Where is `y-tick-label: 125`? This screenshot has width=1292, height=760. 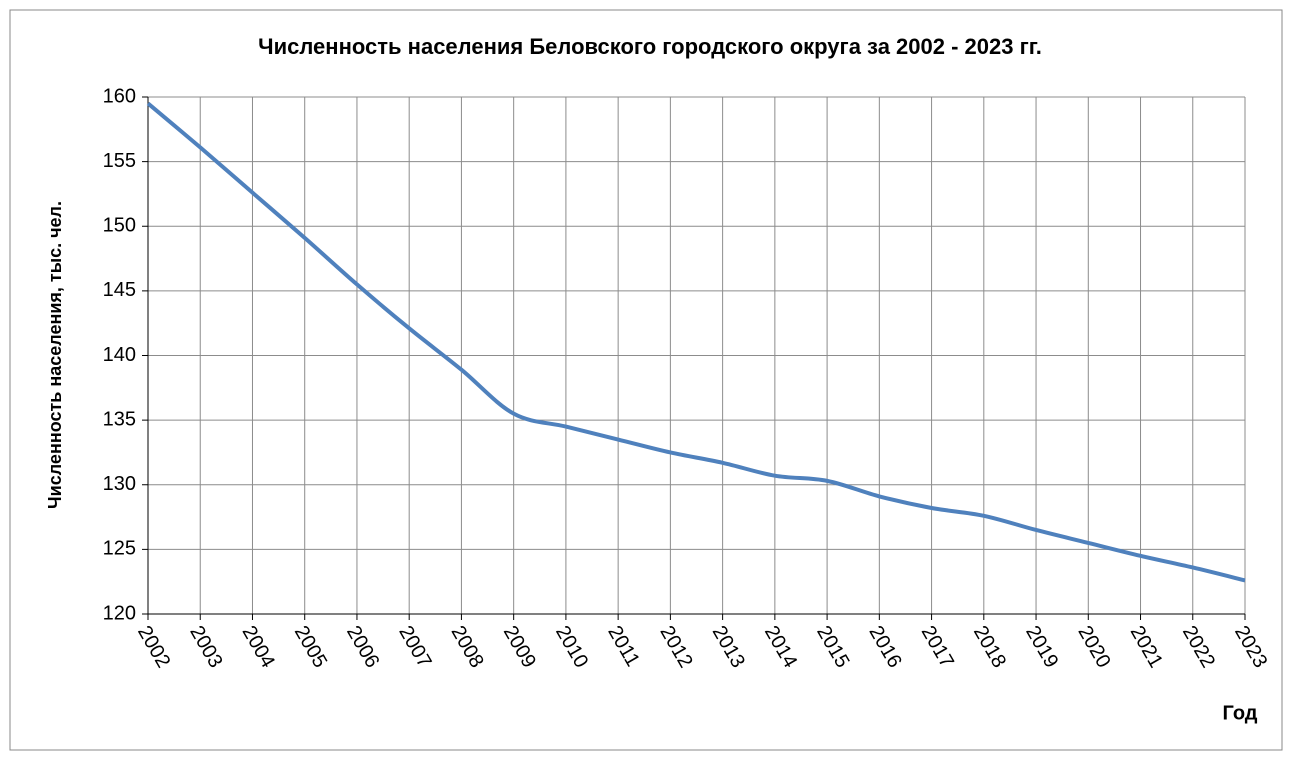
y-tick-label: 125 is located at coordinates (119, 549).